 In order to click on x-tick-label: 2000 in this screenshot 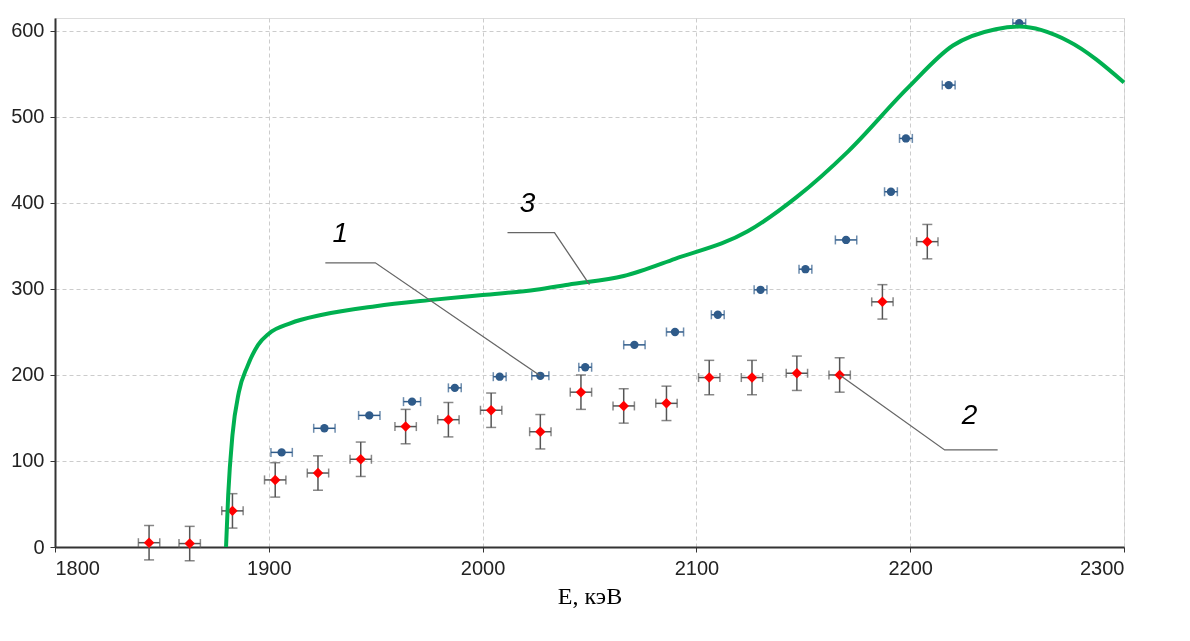, I will do `click(483, 567)`.